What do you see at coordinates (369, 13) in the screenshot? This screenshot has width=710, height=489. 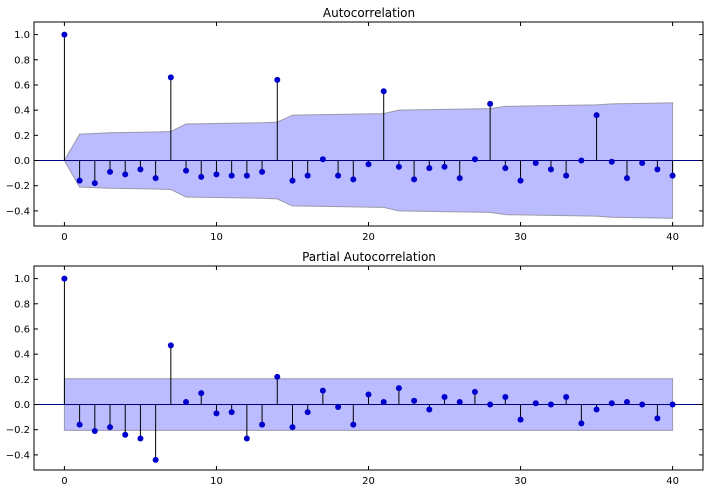 I see `autocorrelation-title: Autocorrelation` at bounding box center [369, 13].